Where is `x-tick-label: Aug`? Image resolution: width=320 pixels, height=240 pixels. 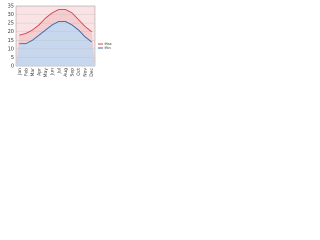
x-tick-label: Aug is located at coordinates (66, 72).